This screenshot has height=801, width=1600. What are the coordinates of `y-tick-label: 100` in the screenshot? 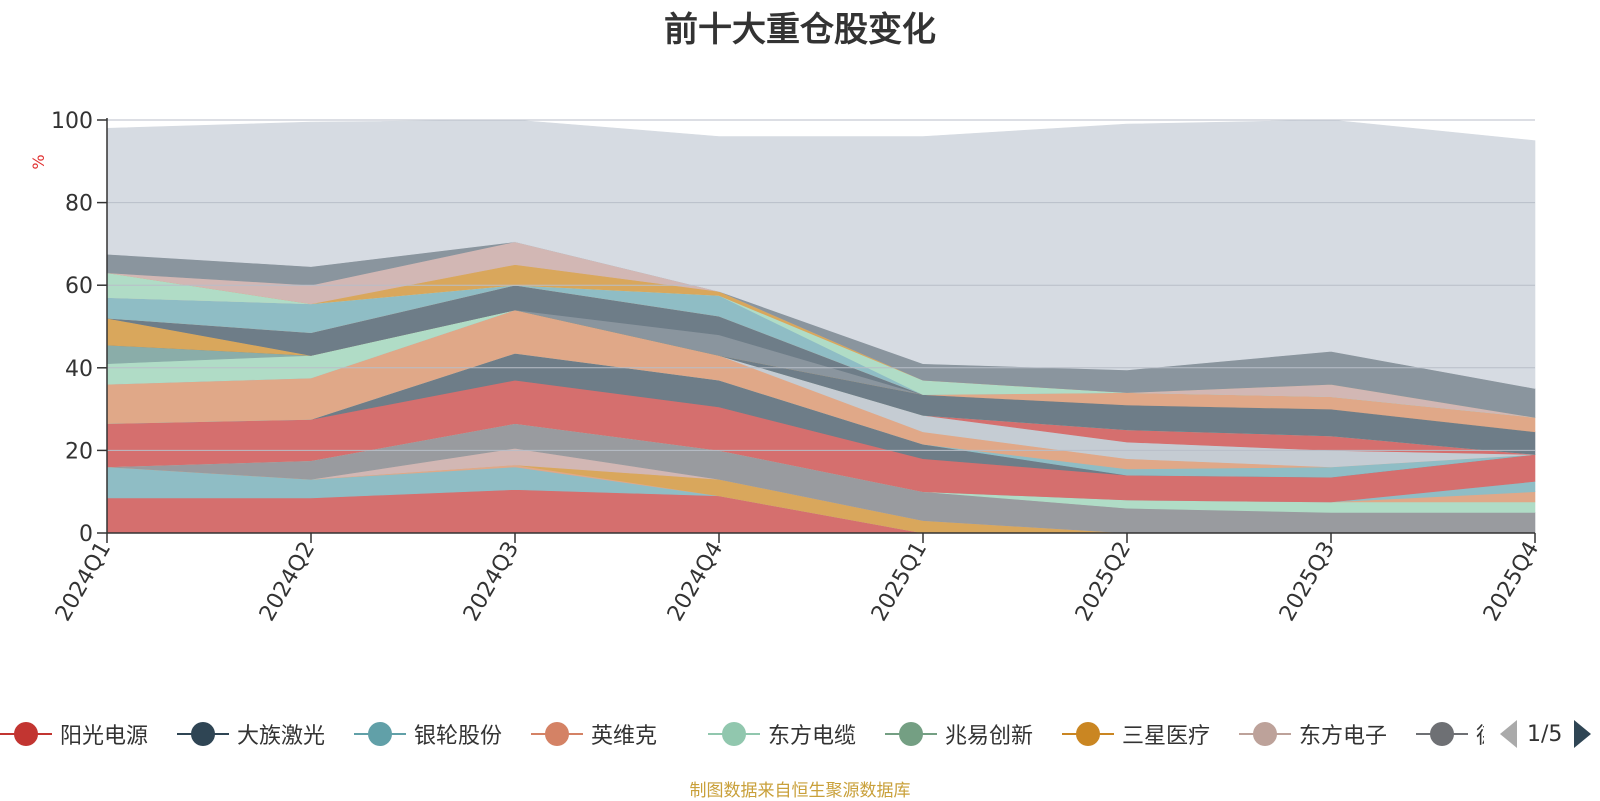 It's located at (72, 121).